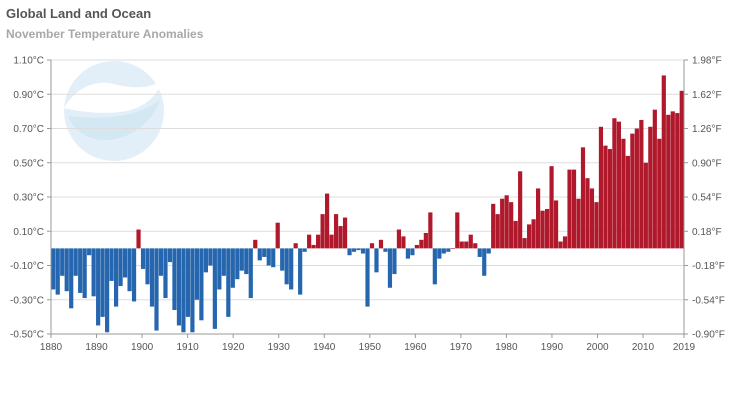 The height and width of the screenshot is (400, 734). What do you see at coordinates (636, 188) in the screenshot?
I see `bar-2010` at bounding box center [636, 188].